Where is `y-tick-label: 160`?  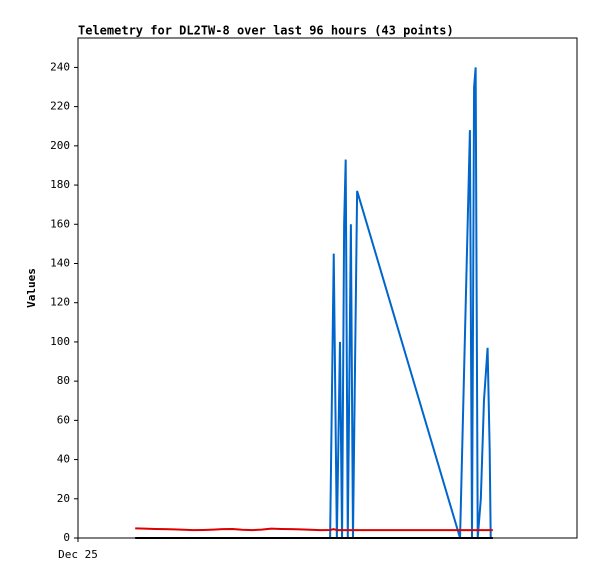
y-tick-label: 160 is located at coordinates (60, 223).